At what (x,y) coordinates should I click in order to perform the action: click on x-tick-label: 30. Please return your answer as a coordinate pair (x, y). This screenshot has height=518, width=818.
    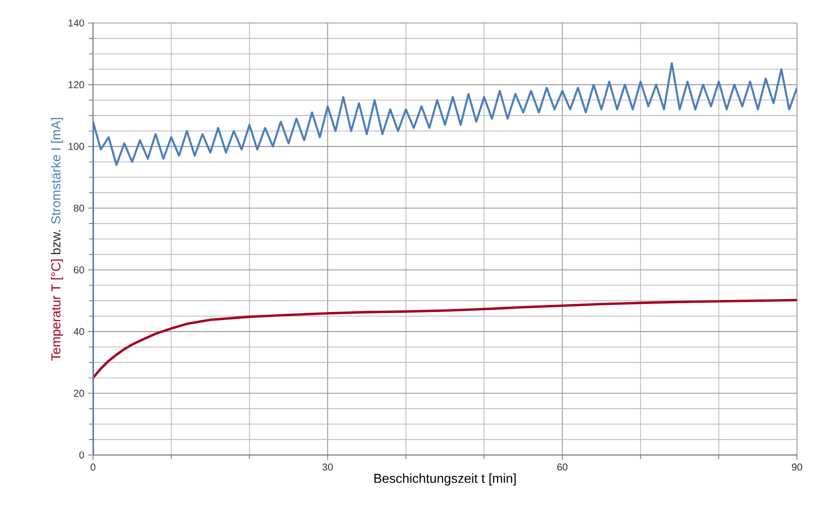
    Looking at the image, I should click on (327, 467).